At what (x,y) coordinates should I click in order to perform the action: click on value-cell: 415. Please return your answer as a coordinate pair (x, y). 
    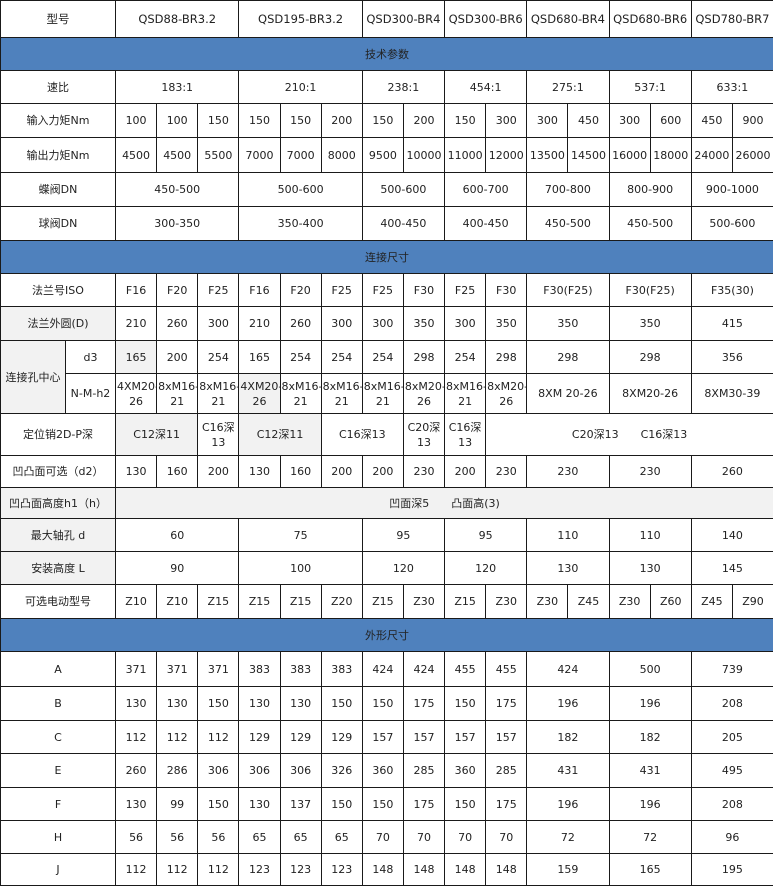
    Looking at the image, I should click on (732, 324).